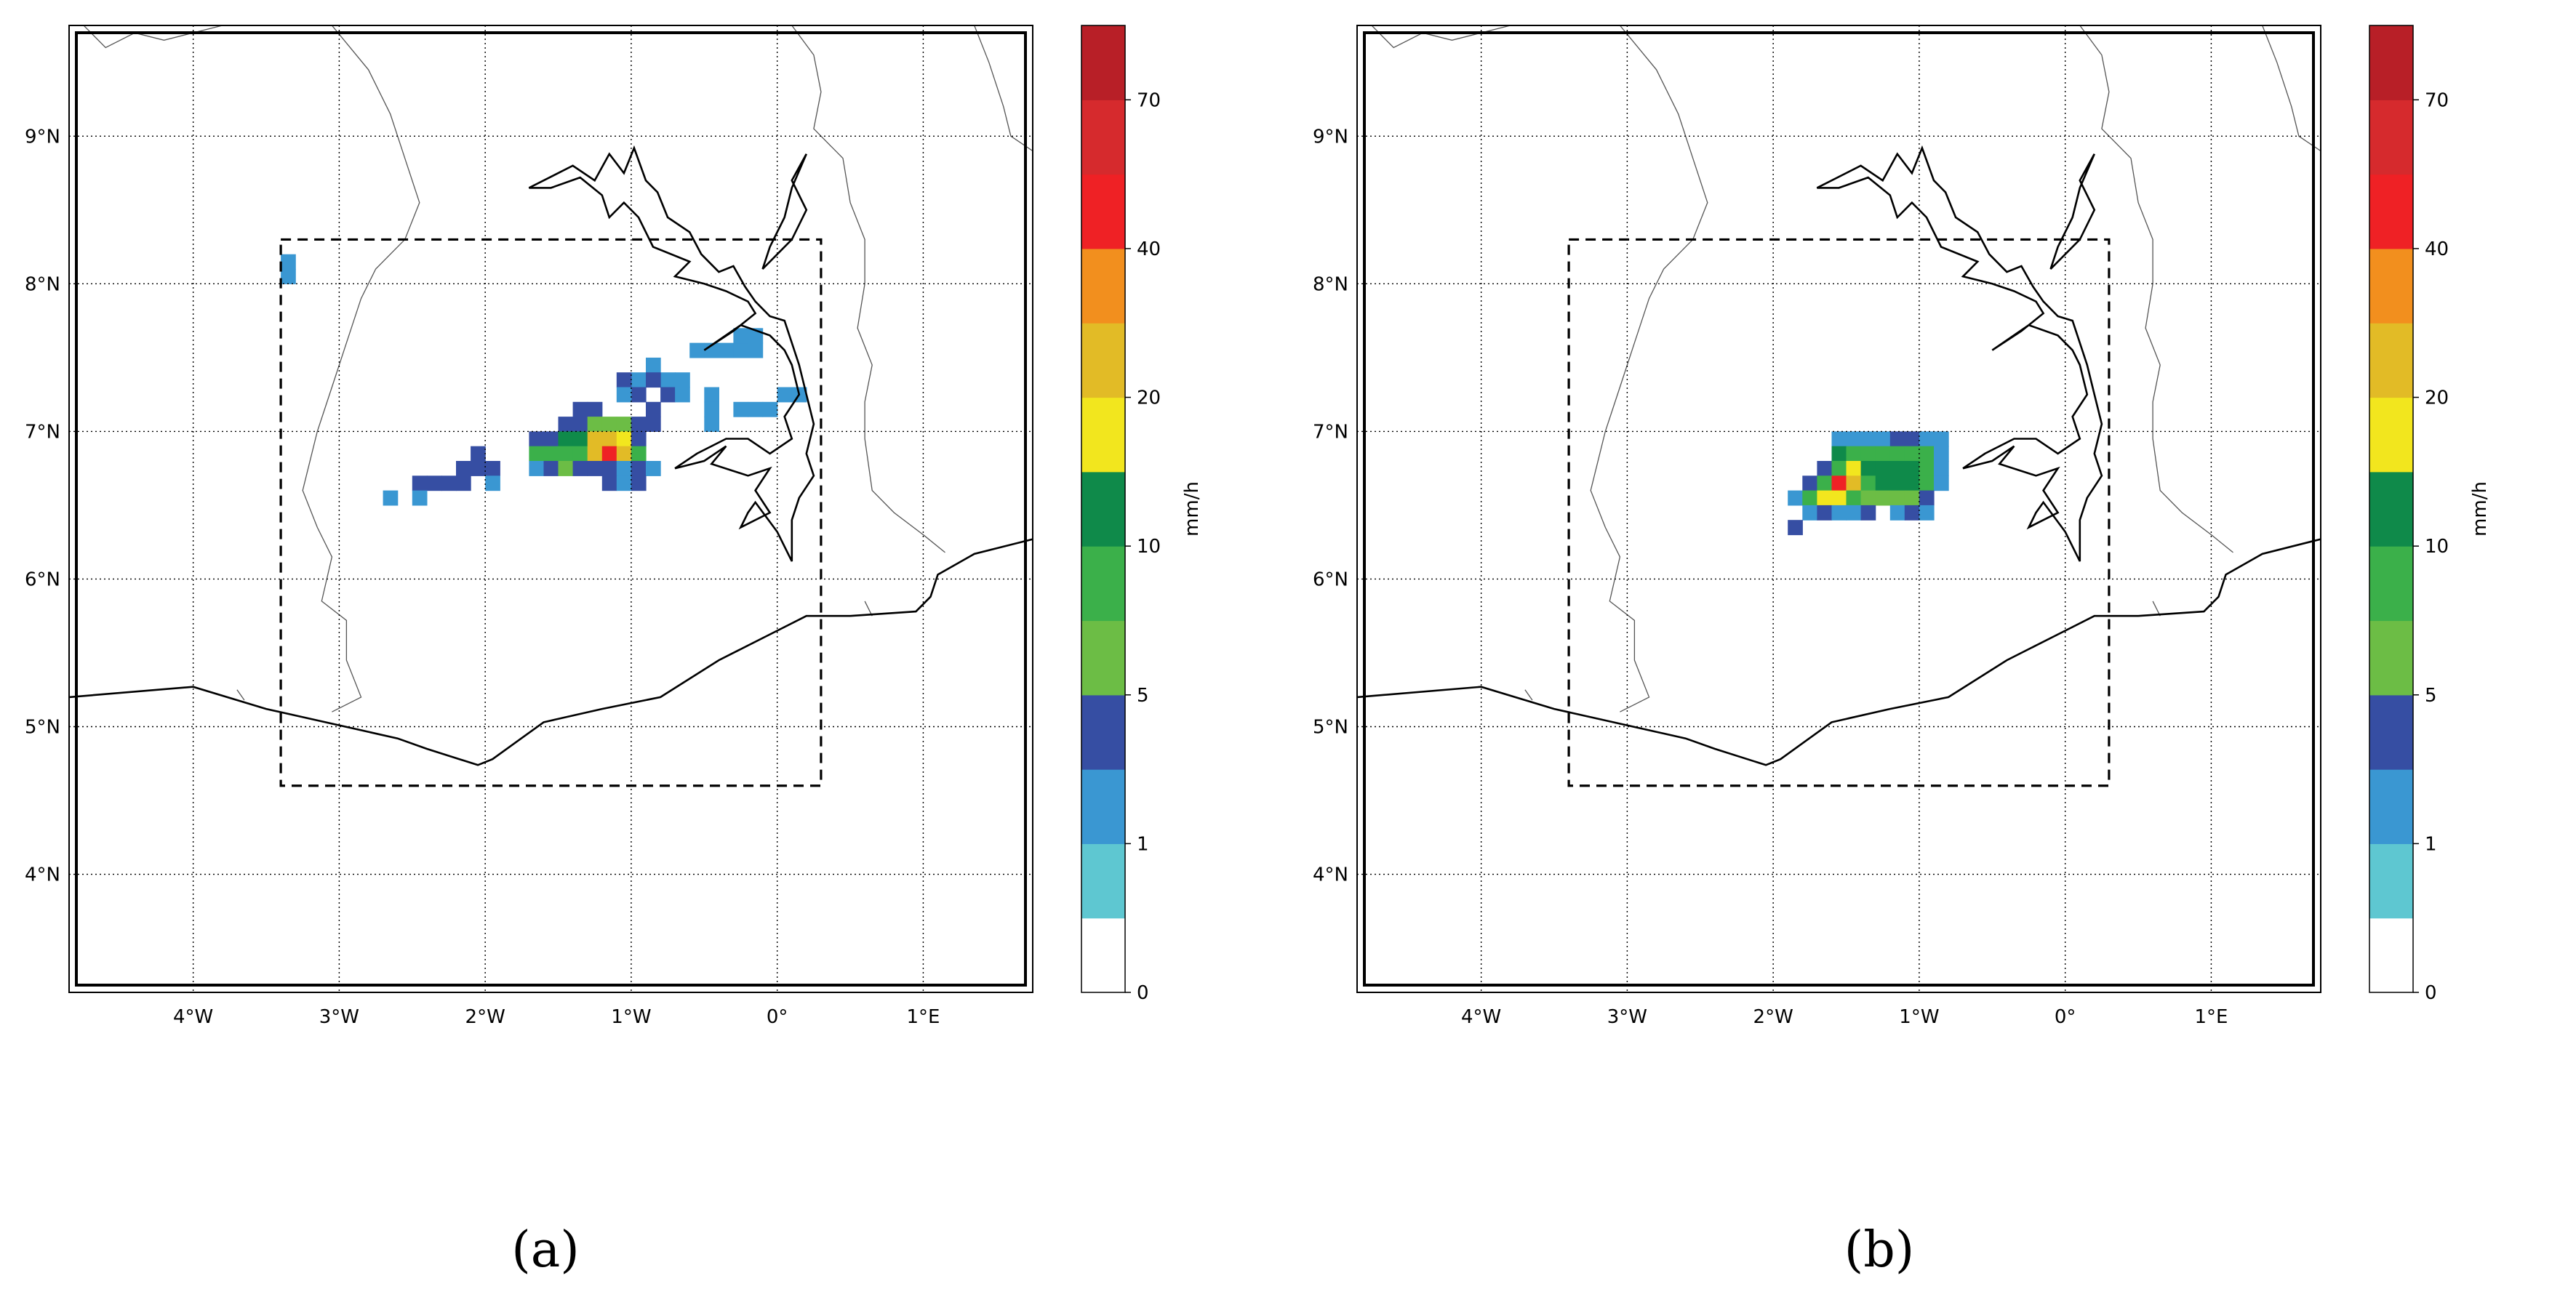 This screenshot has height=1305, width=2576. I want to click on colorbar-tick-label: 20, so click(1149, 398).